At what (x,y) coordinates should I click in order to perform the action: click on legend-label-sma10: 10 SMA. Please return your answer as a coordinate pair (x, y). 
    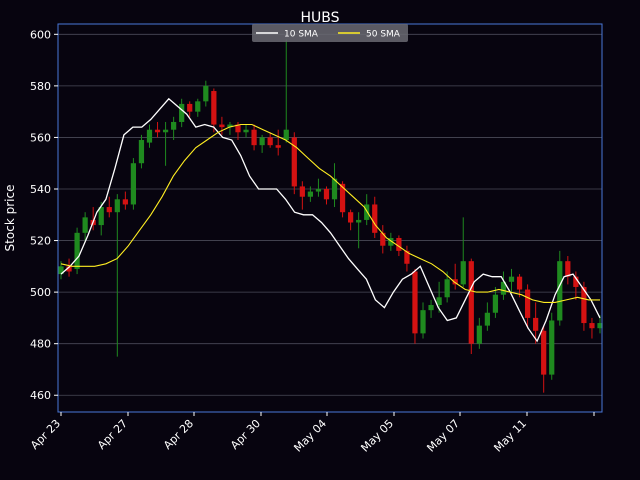
    Looking at the image, I should click on (301, 35).